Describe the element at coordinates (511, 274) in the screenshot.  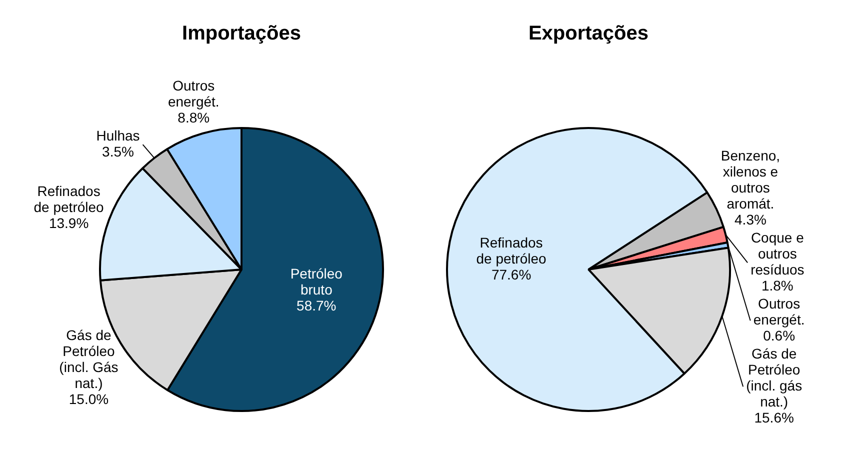
I see `data-label: 77.6%` at that location.